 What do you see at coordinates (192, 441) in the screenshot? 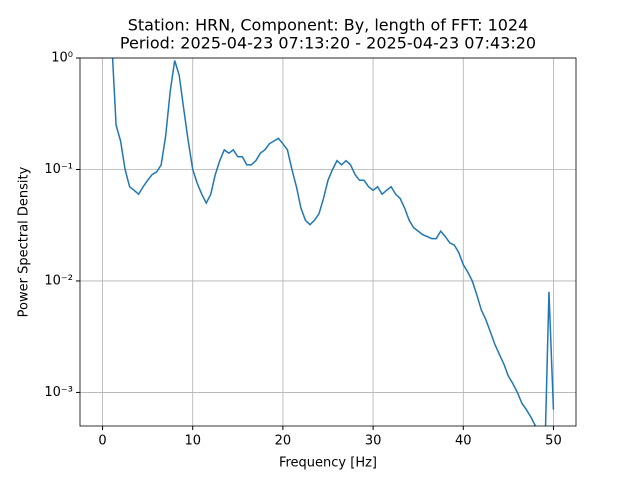
I see `x-tick-label: 10` at bounding box center [192, 441].